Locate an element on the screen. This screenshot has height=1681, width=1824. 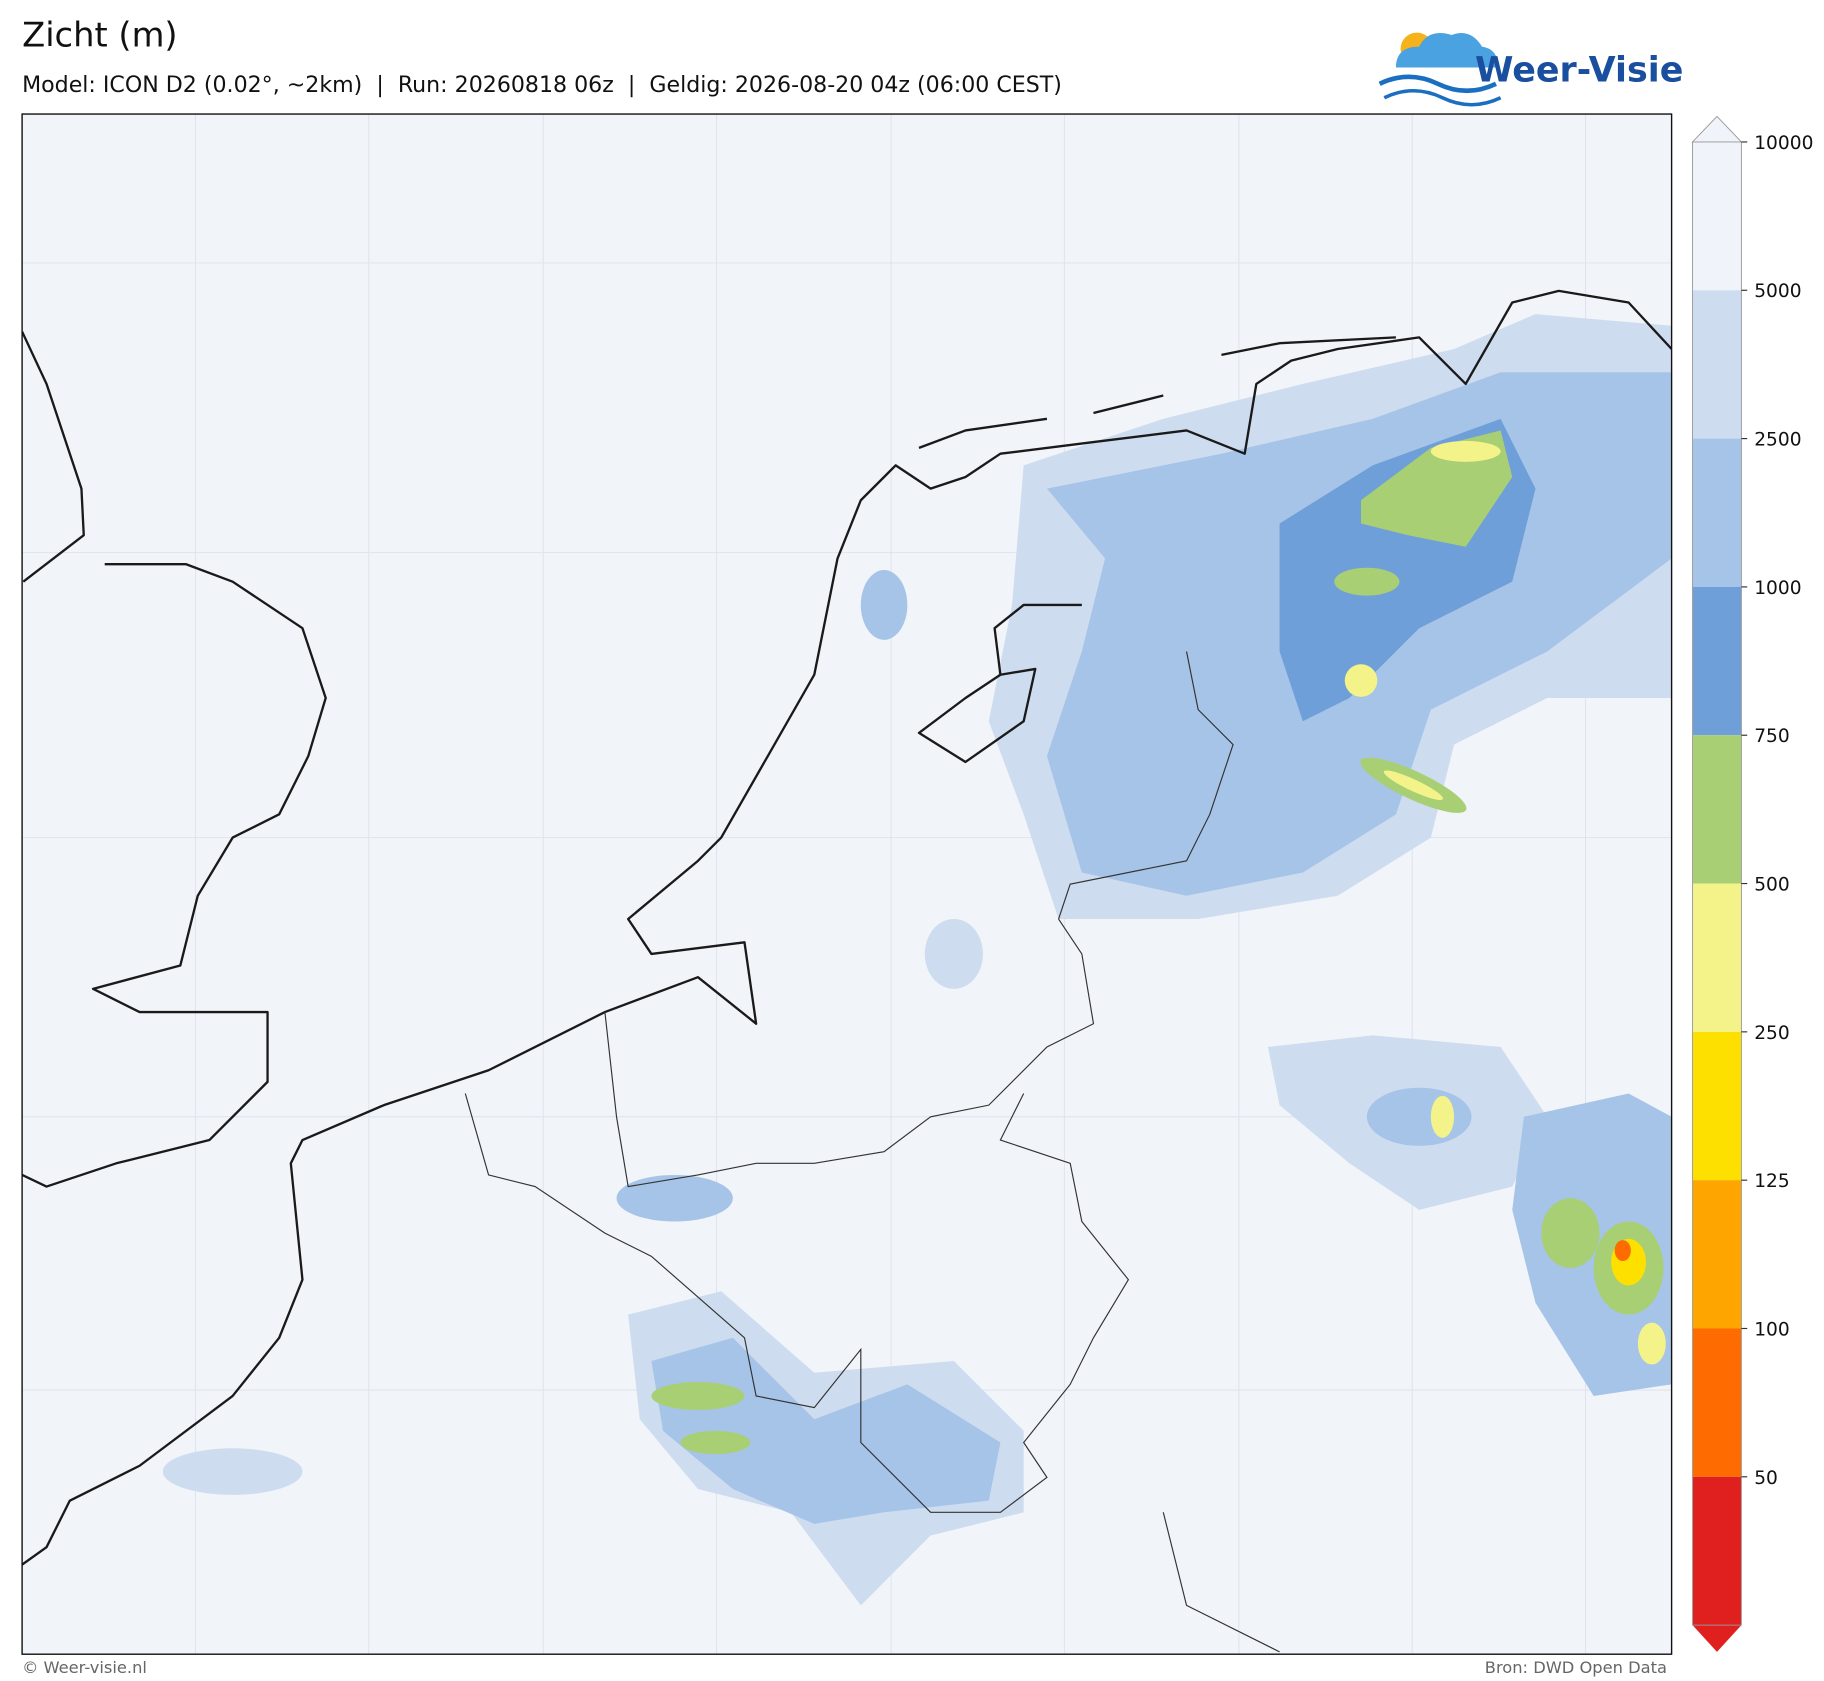
logo: Weer-Visie is located at coordinates (1530, 69).